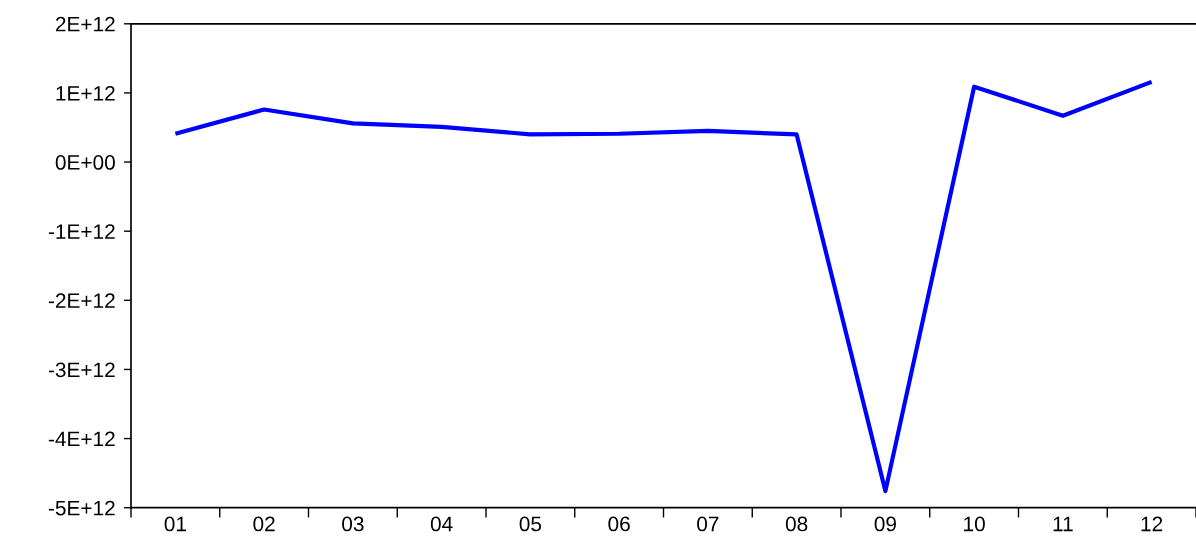 The image size is (1196, 546). What do you see at coordinates (796, 524) in the screenshot?
I see `x-tick-label: 08` at bounding box center [796, 524].